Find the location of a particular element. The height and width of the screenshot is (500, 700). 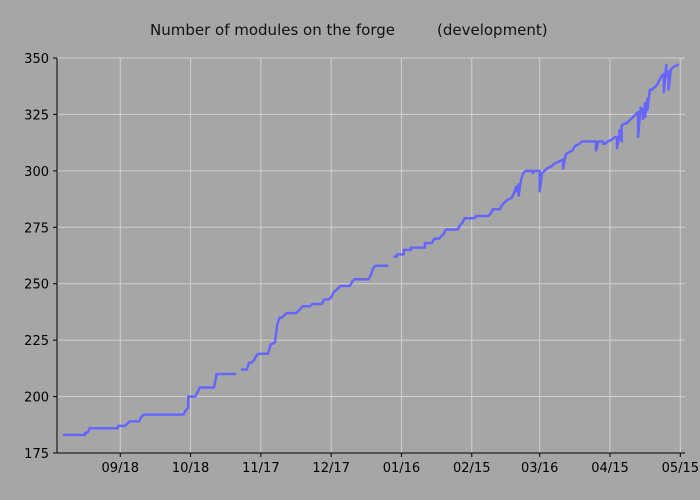

x-tick-label: 01/16 is located at coordinates (401, 468).